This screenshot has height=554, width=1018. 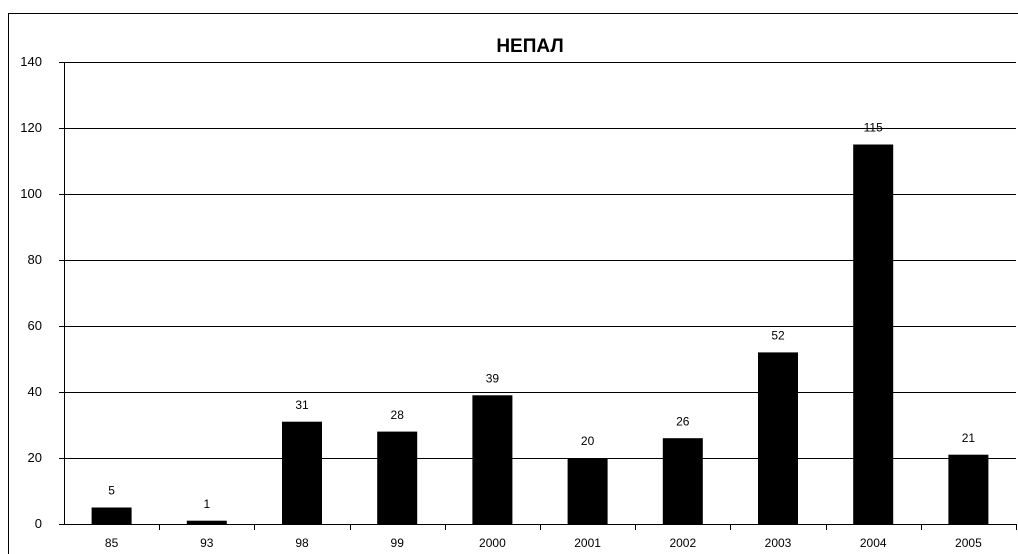 I want to click on data-label: 115, so click(x=873, y=128).